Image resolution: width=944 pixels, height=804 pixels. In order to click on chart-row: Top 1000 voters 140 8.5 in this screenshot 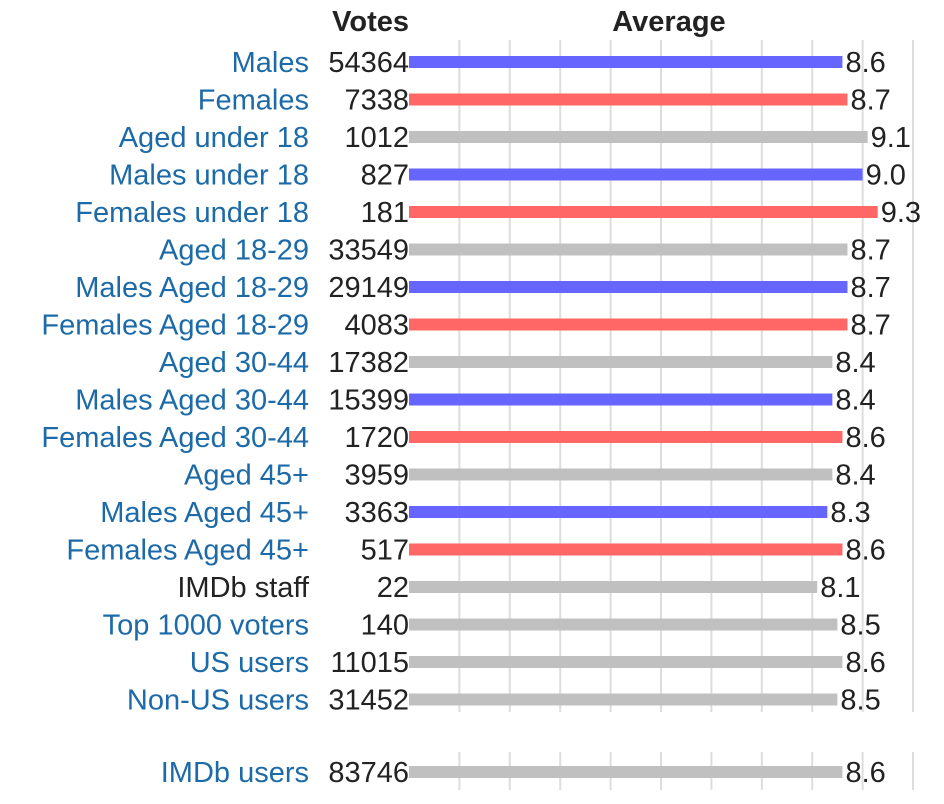, I will do `click(492, 626)`.